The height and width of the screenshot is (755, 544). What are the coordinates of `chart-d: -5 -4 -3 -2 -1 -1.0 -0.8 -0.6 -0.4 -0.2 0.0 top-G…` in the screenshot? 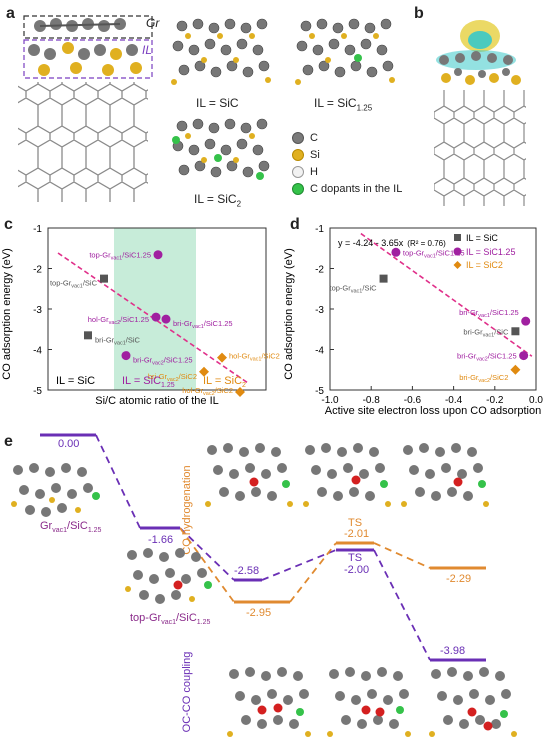 It's located at (413, 317).